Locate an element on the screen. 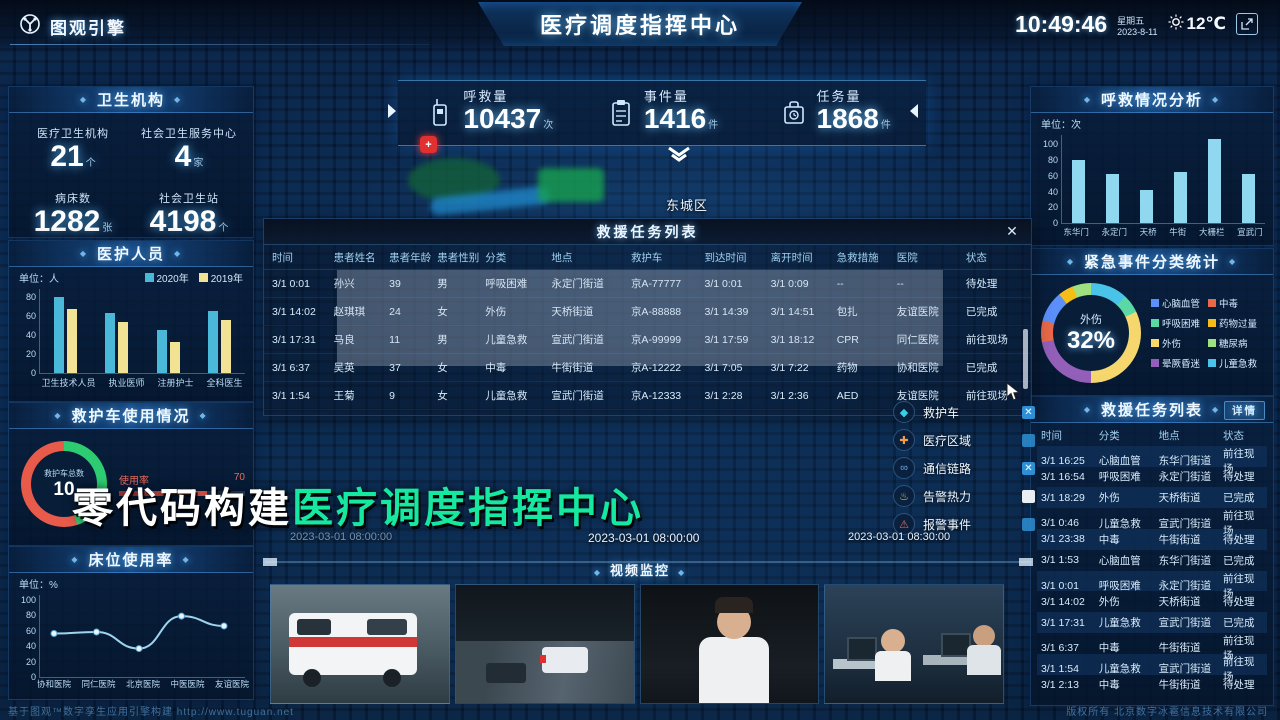 This screenshot has height=720, width=1280. cell: 友谊医院 is located at coordinates (917, 312).